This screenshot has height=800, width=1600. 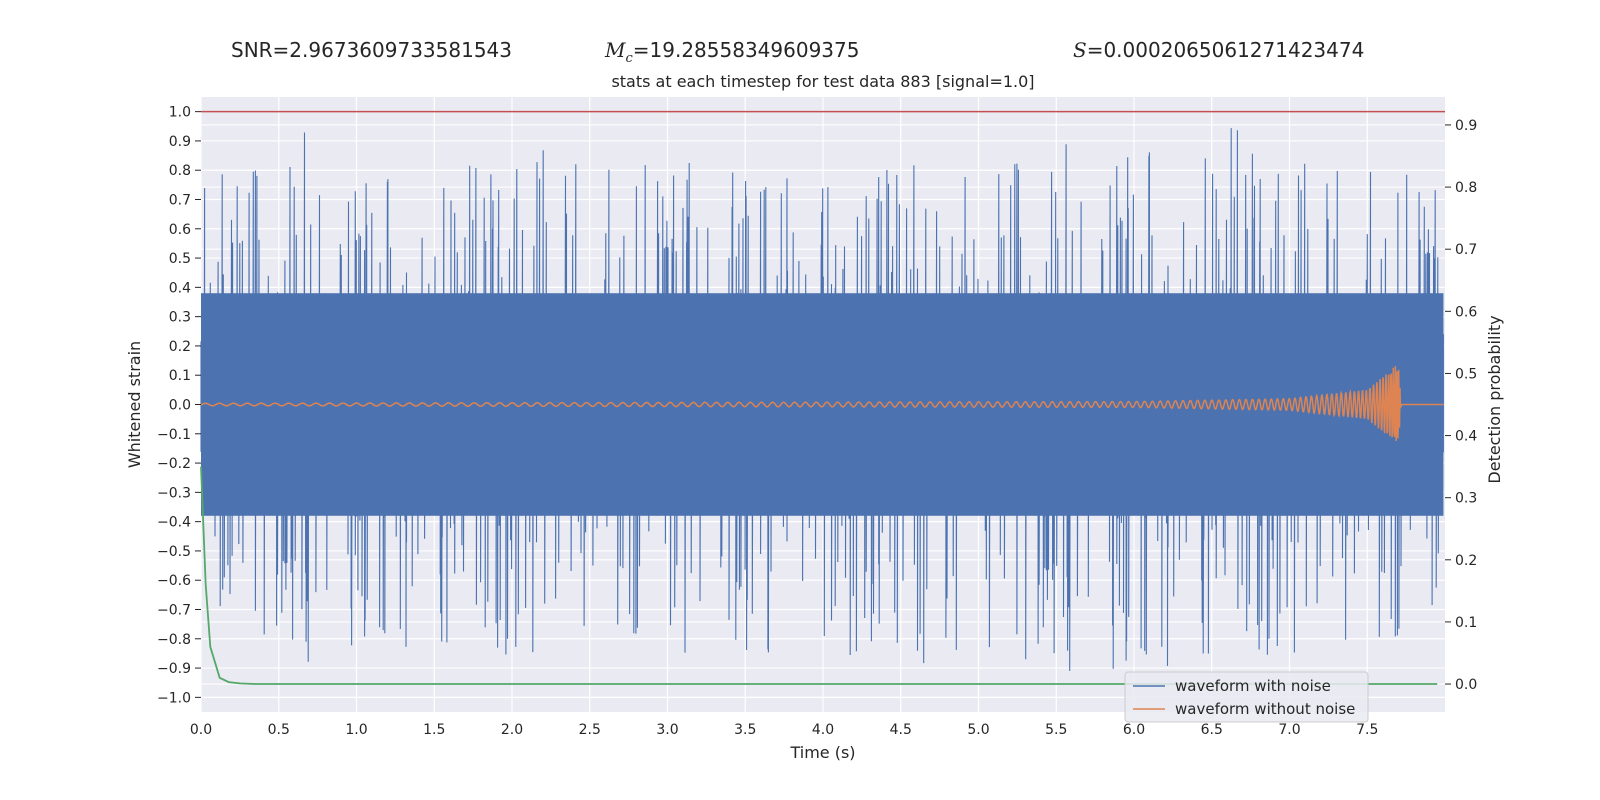 What do you see at coordinates (1466, 499) in the screenshot?
I see `y2-tick-label: 0.3` at bounding box center [1466, 499].